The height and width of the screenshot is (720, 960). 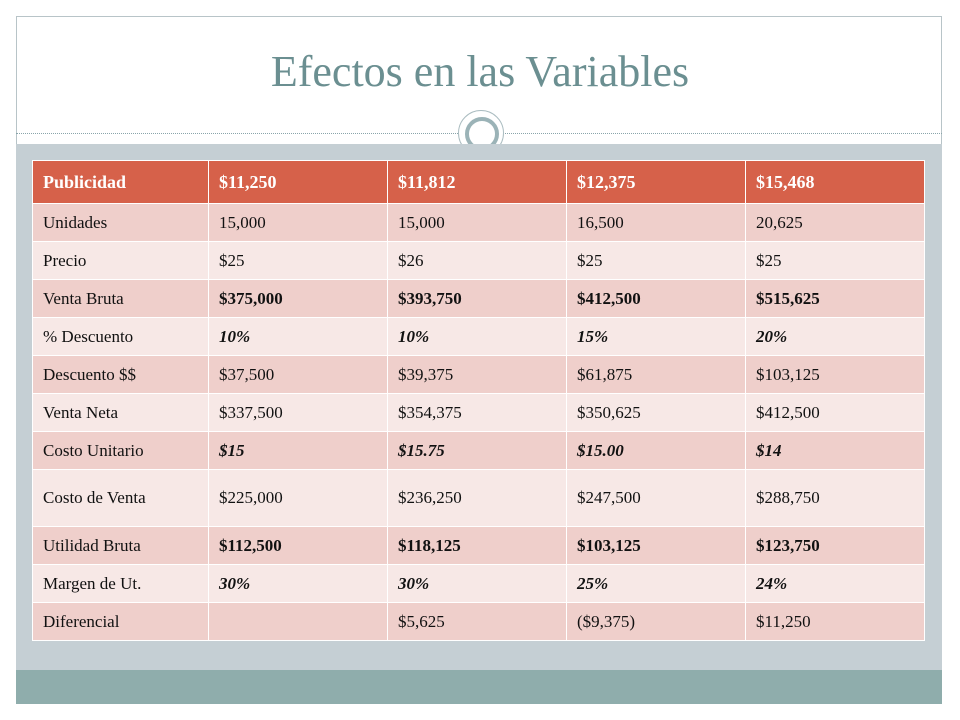 What do you see at coordinates (298, 545) in the screenshot?
I see `table-cell: $112,500` at bounding box center [298, 545].